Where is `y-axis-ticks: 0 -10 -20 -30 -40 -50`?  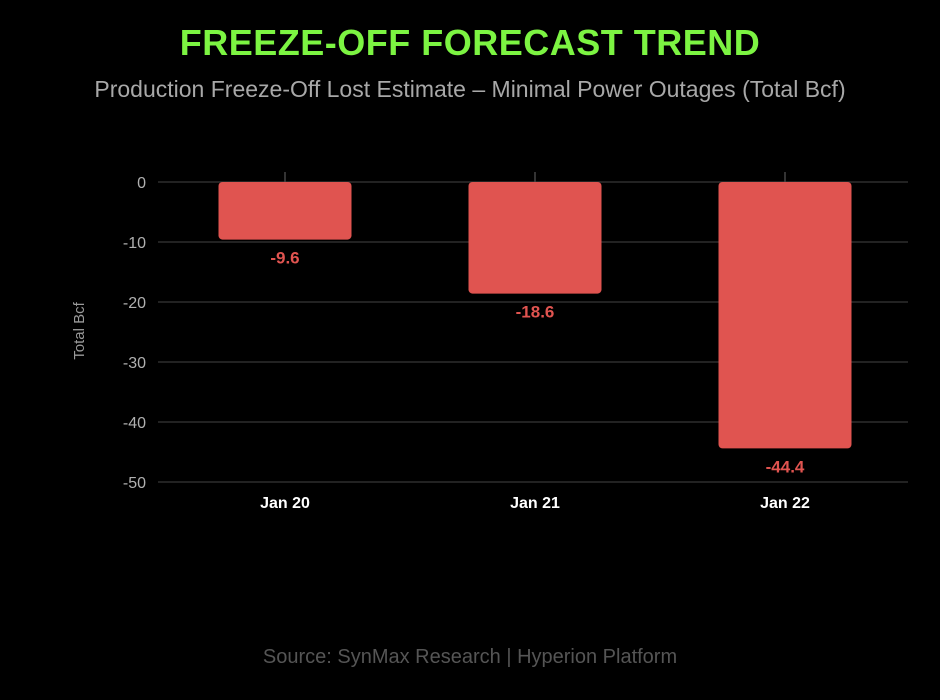
y-axis-ticks: 0 -10 -20 -30 -40 -50 is located at coordinates (134, 333).